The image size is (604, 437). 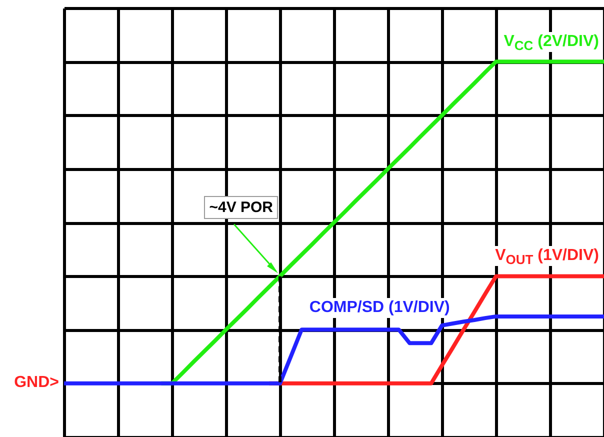 I want to click on text: GND>, so click(x=36, y=383).